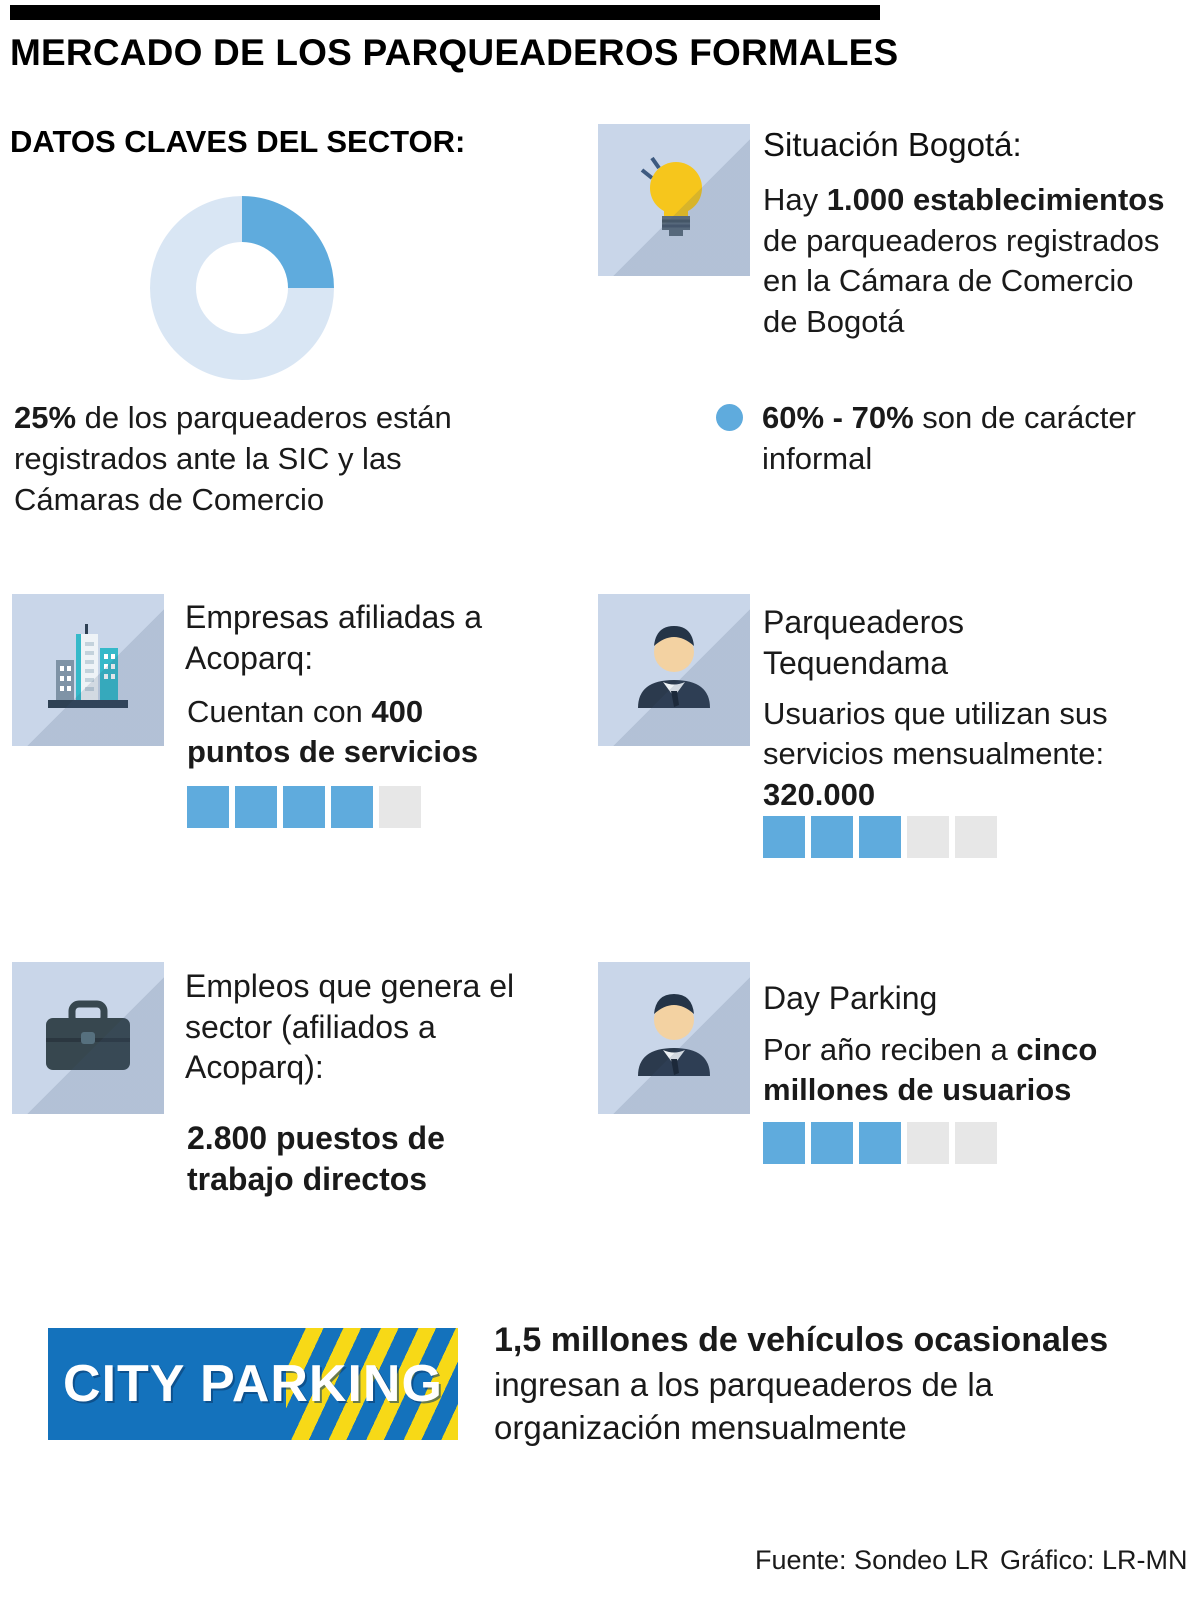 This screenshot has width=1200, height=1607. Describe the element at coordinates (238, 141) in the screenshot. I see `section-heading: DATOS CLAVES DEL SECTOR:` at that location.